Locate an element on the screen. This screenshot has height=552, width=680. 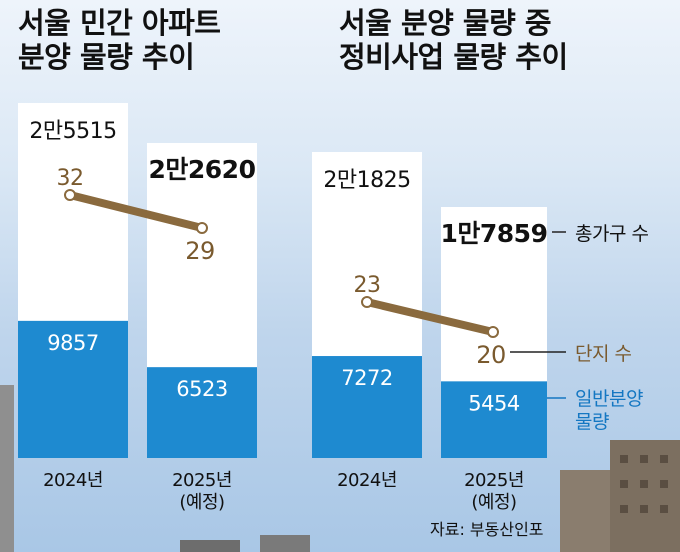
chart2-complex-line is located at coordinates (430, 317).